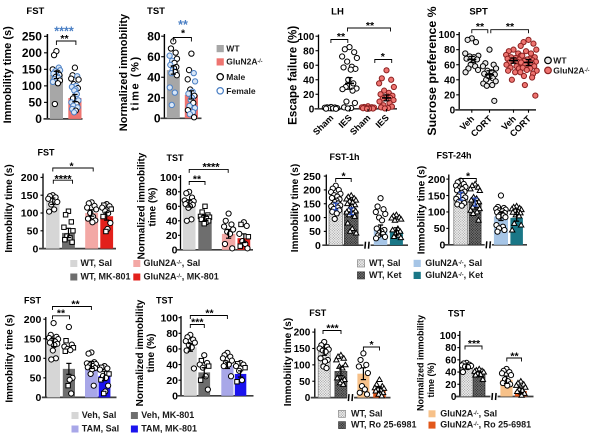 This screenshot has width=600, height=445. I want to click on svg-text: GluN2A-/-, Ro 25-6981, so click(485, 425).